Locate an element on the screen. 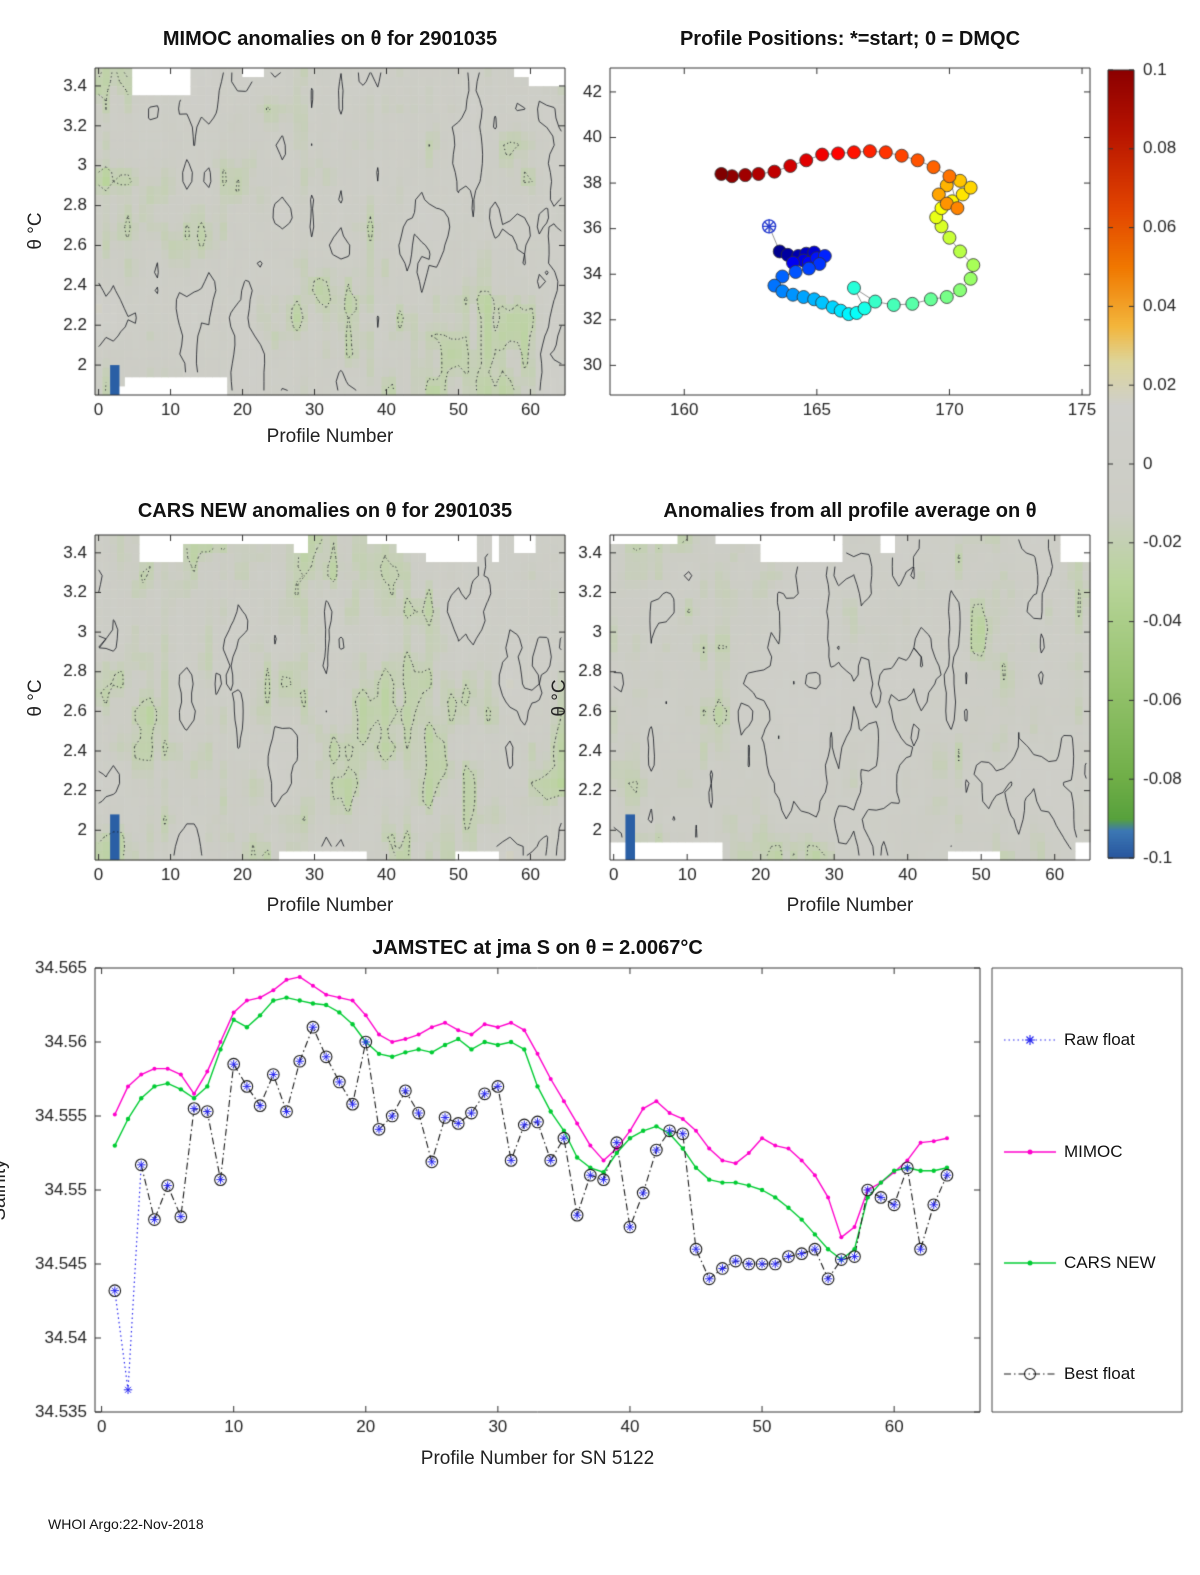  ylabel-cars: θ °C is located at coordinates (35, 698).